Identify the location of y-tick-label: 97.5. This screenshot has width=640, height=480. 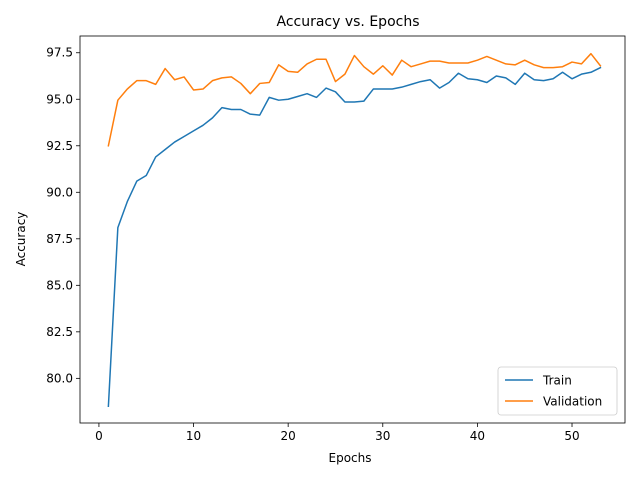
(59, 53).